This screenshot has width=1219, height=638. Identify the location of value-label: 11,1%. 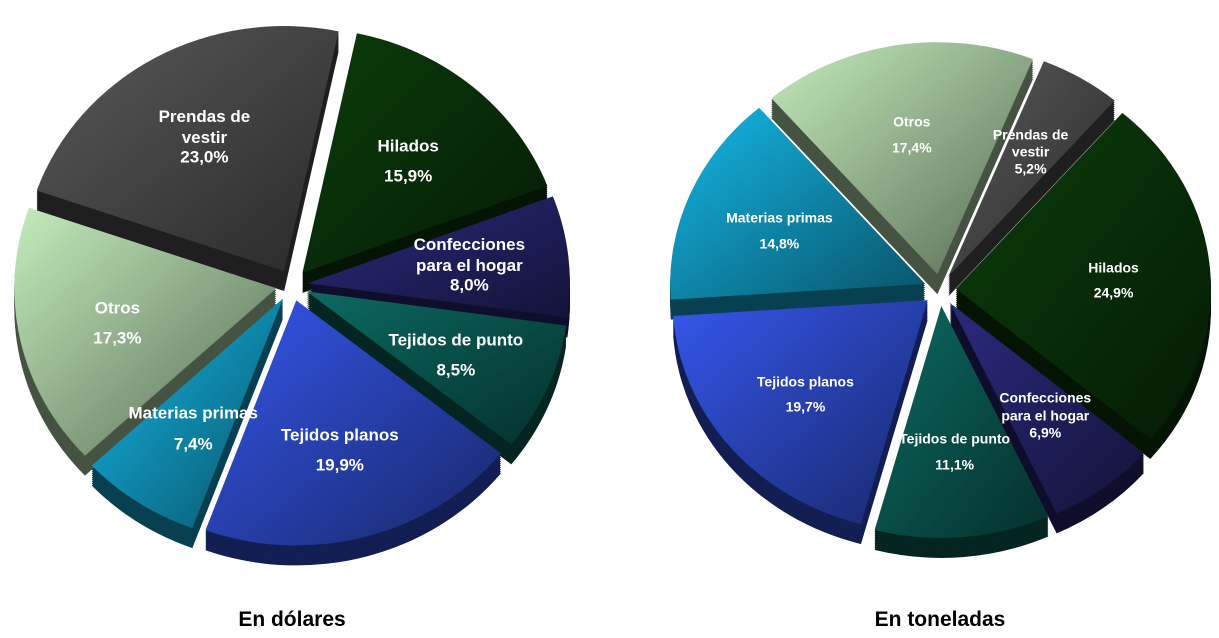
(955, 463).